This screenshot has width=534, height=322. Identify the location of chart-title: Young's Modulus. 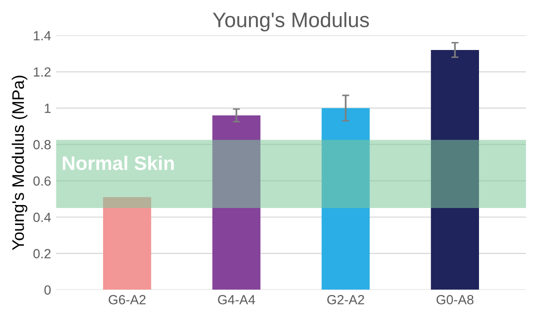
(290, 22).